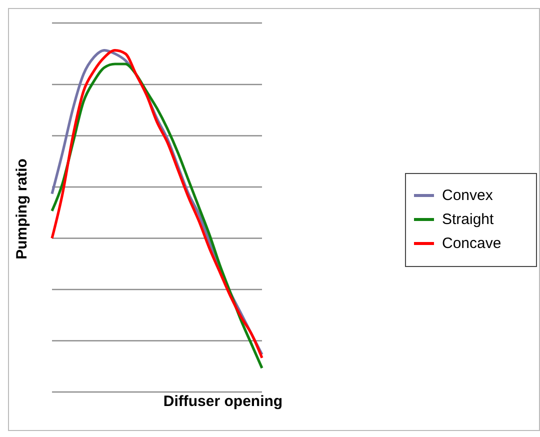 This screenshot has height=437, width=540. I want to click on legend-label: Convex, so click(467, 196).